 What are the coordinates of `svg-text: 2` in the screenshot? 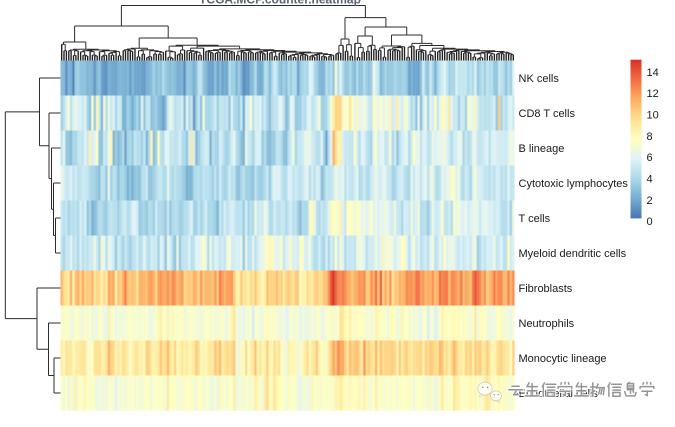 It's located at (650, 201).